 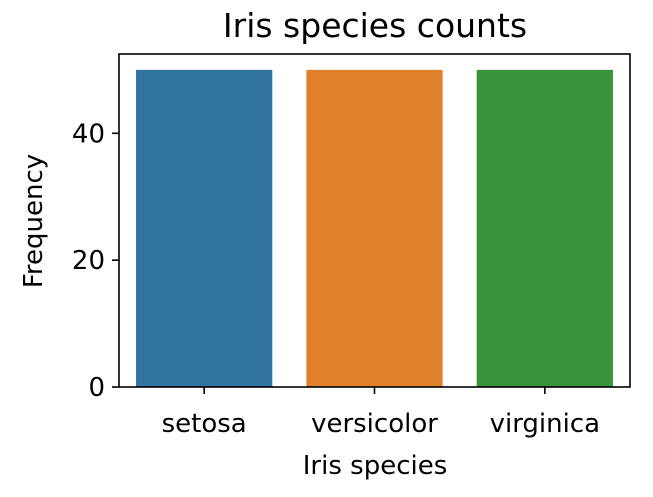 What do you see at coordinates (545, 424) in the screenshot?
I see `x-tick-label: virginica` at bounding box center [545, 424].